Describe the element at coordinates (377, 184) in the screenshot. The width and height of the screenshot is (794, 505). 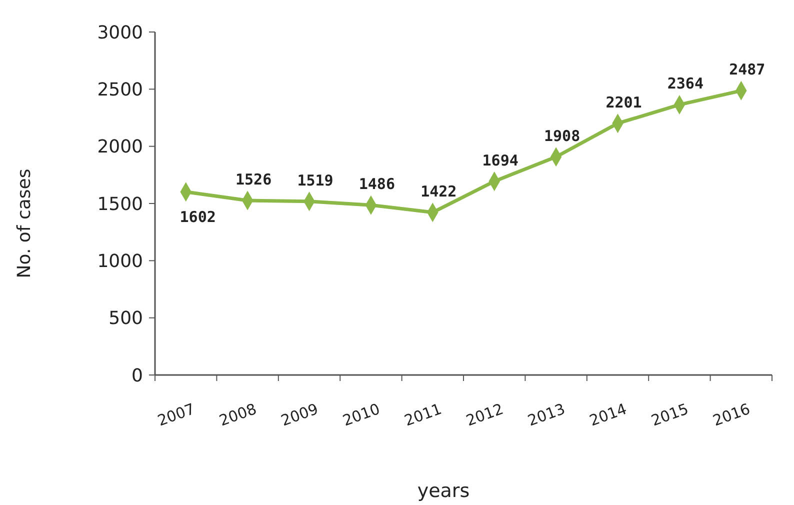
I see `data-label: 1486` at that location.